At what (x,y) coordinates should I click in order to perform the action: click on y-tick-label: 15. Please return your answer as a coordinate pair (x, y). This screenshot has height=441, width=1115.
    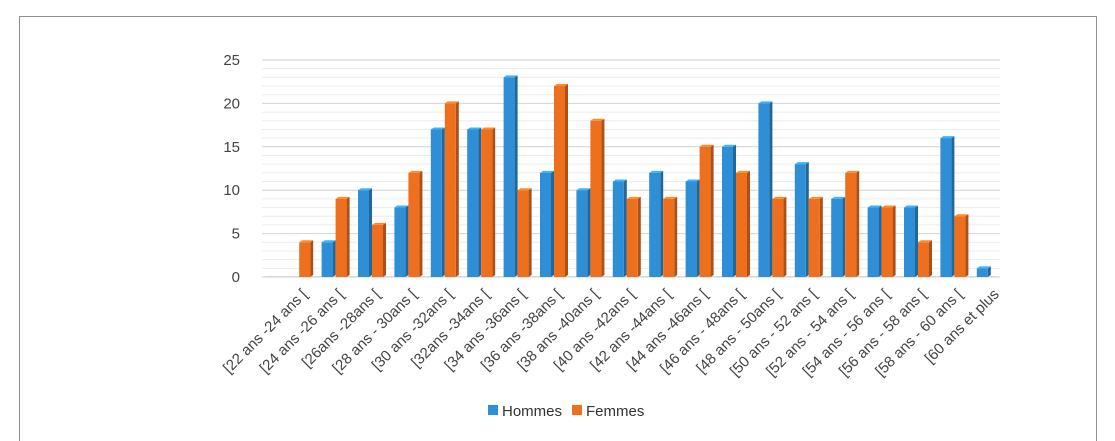
    Looking at the image, I should click on (231, 147).